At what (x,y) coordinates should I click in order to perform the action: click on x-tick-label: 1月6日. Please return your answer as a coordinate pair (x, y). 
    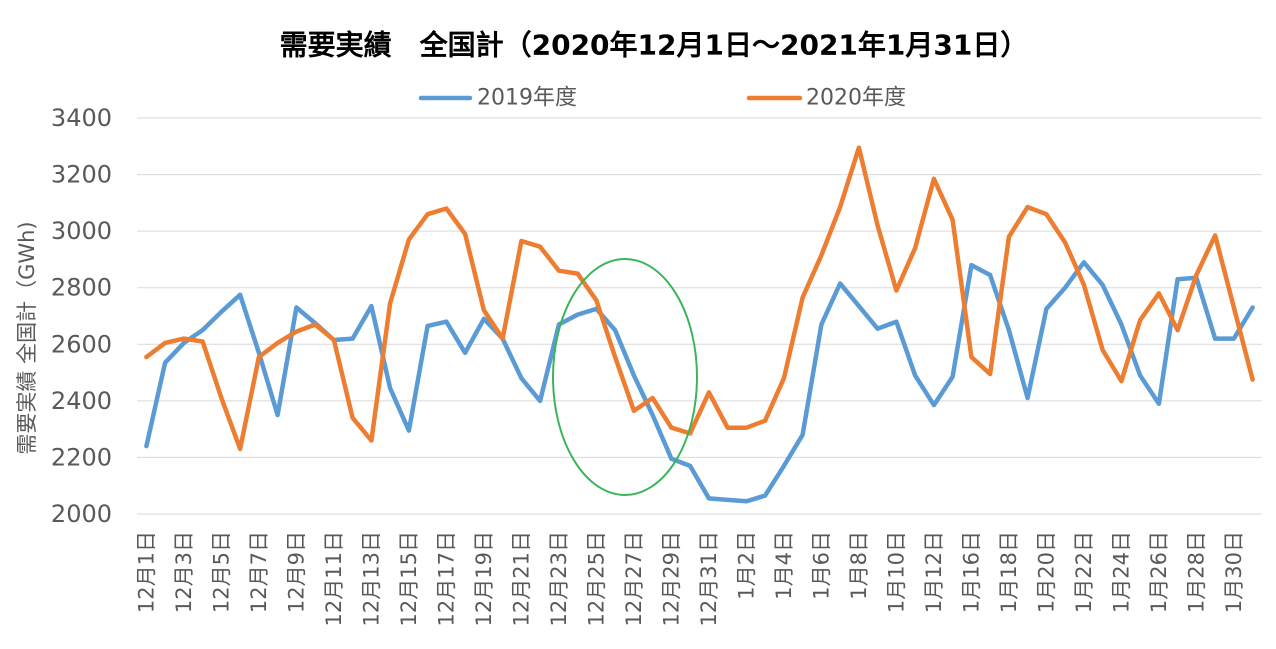
    Looking at the image, I should click on (821, 565).